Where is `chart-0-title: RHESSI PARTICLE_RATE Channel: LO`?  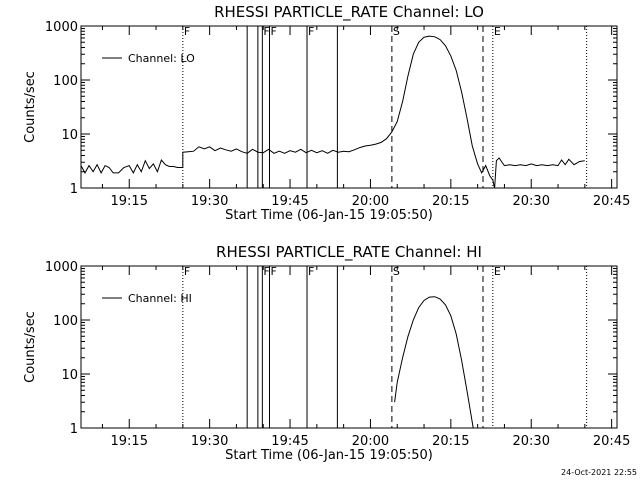 chart-0-title: RHESSI PARTICLE_RATE Channel: LO is located at coordinates (349, 12).